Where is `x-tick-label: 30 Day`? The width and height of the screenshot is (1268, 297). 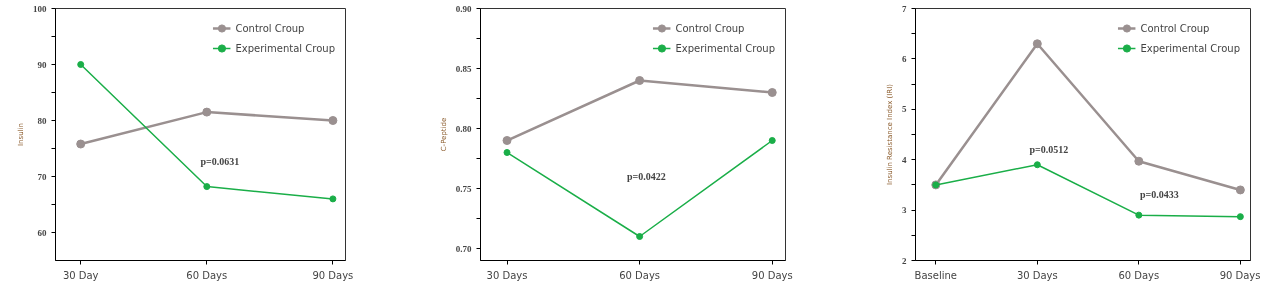 x-tick-label: 30 Day is located at coordinates (80, 275).